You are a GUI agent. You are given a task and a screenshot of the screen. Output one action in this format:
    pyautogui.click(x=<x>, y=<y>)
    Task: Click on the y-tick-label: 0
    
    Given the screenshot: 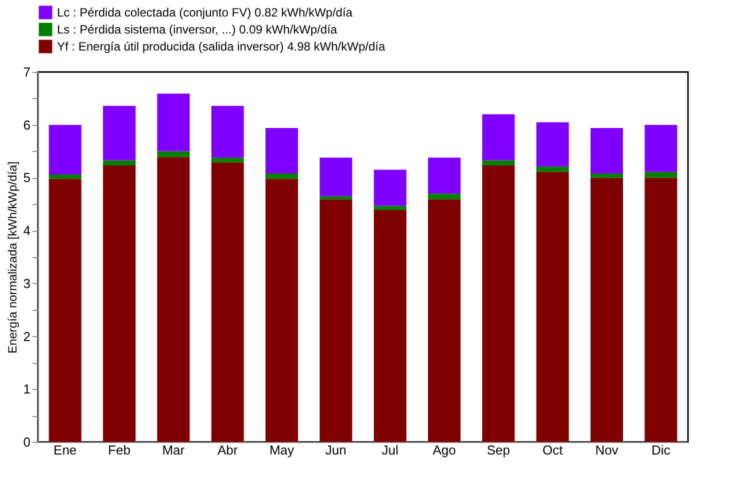 What is the action you would take?
    pyautogui.click(x=26, y=442)
    